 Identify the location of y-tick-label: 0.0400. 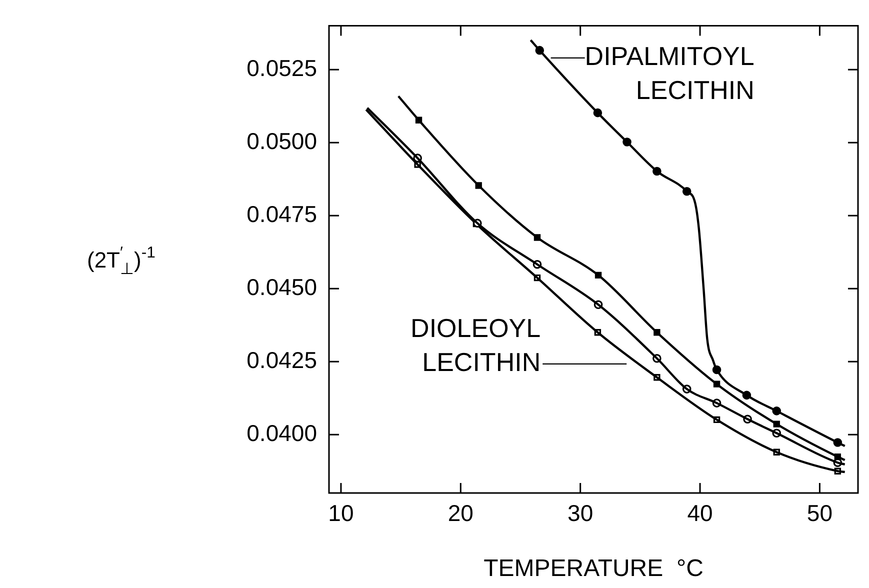
(281, 433).